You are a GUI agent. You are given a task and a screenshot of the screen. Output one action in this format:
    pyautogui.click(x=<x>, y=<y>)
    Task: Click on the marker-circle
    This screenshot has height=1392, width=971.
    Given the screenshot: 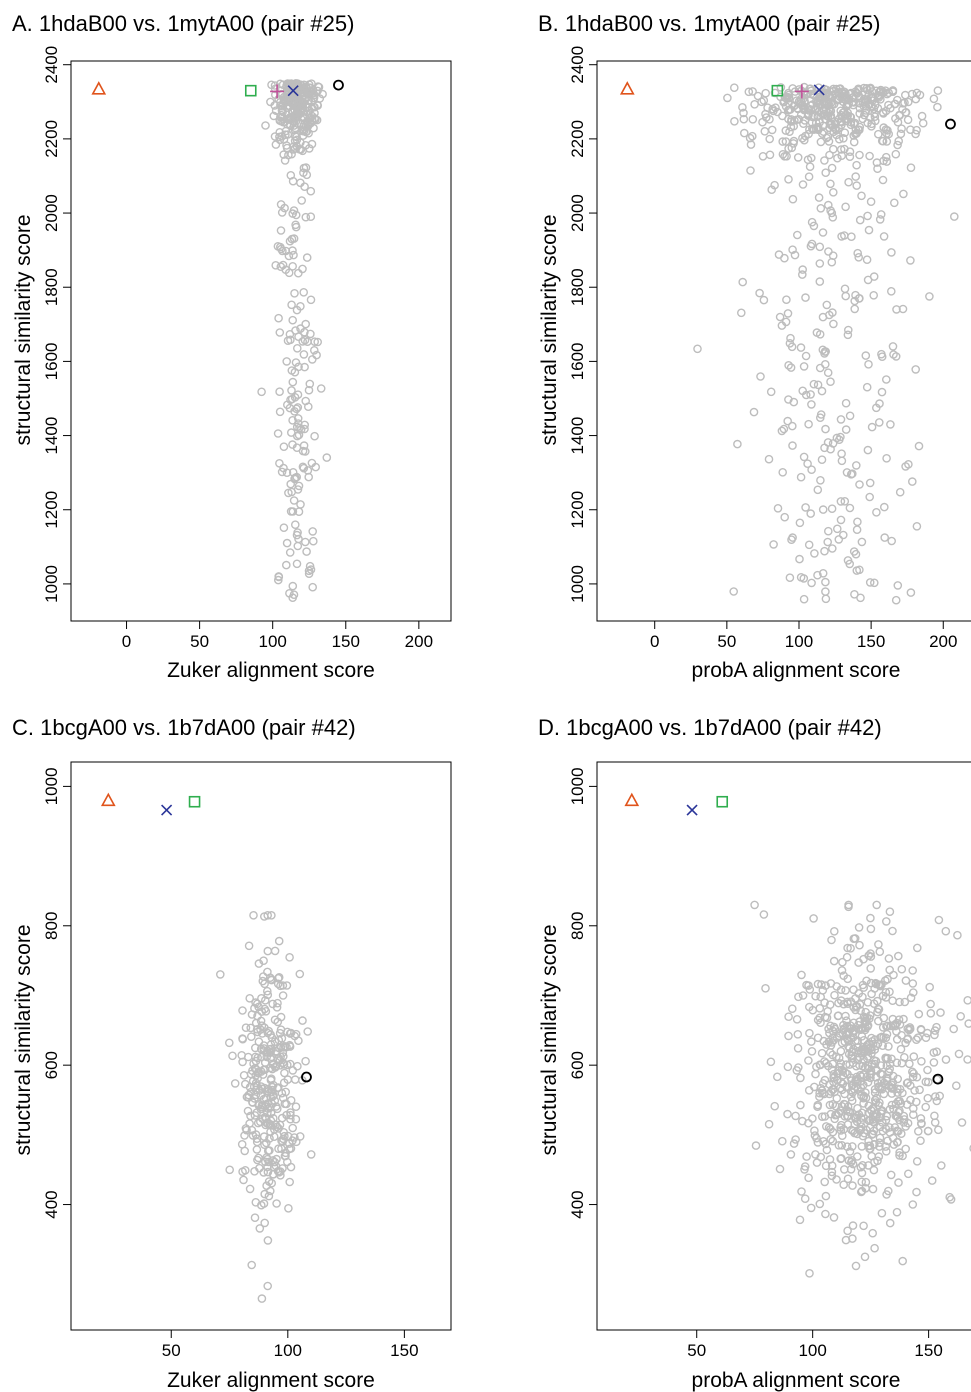 What is the action you would take?
    pyautogui.click(x=338, y=85)
    